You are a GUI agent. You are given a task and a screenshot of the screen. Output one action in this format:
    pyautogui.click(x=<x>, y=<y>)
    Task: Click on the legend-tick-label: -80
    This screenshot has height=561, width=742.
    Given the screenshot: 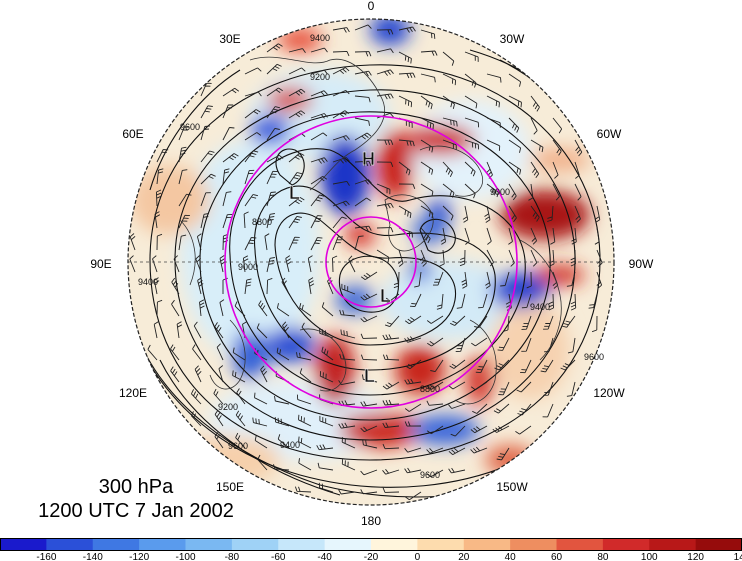 What is the action you would take?
    pyautogui.click(x=232, y=556)
    